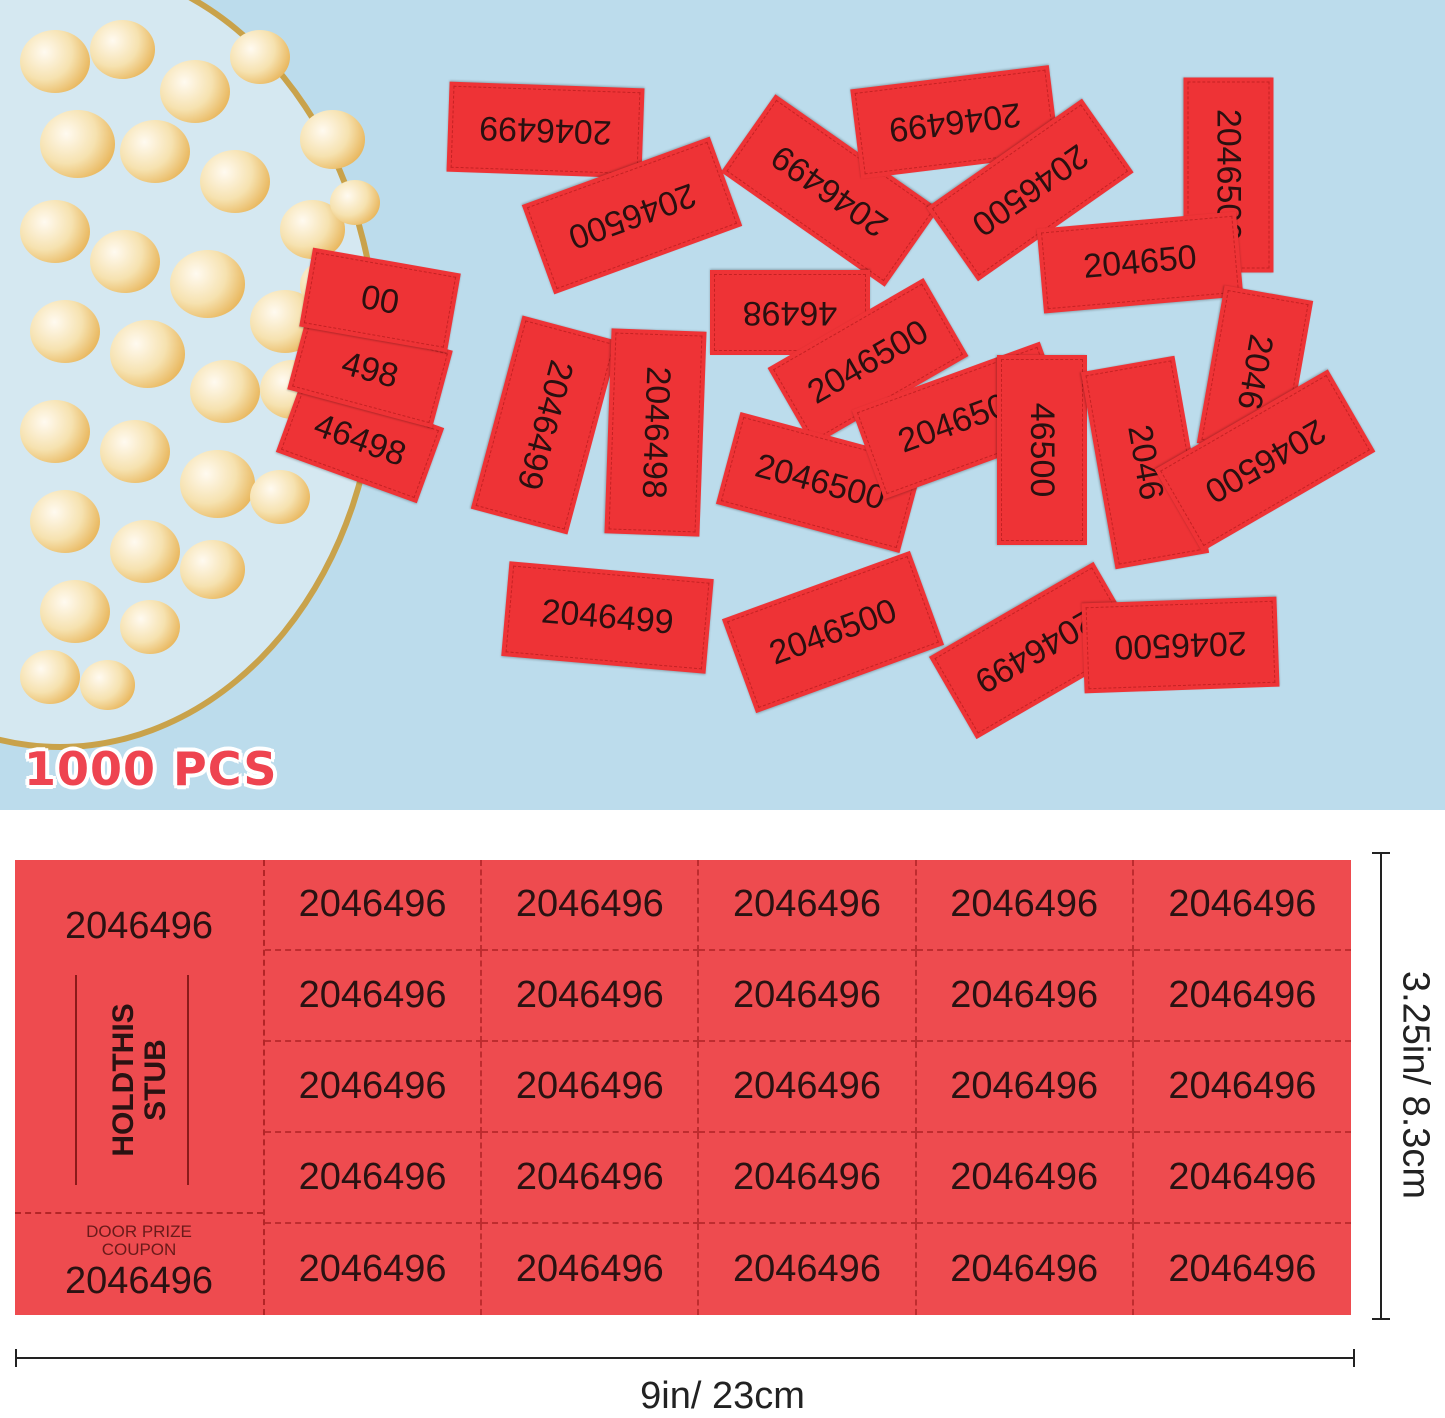  I want to click on scattered-ticket: 204650, so click(1140, 262).